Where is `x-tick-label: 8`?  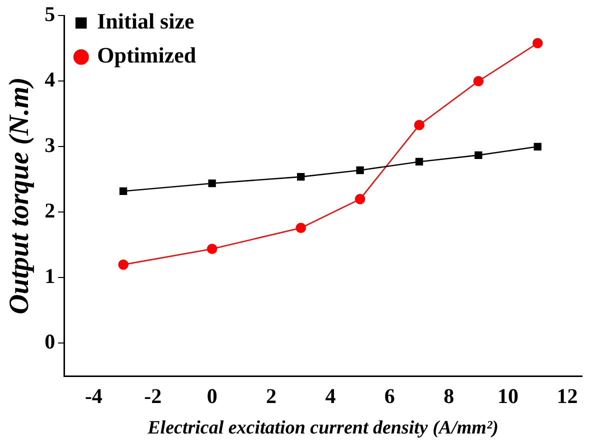
x-tick-label: 8 is located at coordinates (449, 396).